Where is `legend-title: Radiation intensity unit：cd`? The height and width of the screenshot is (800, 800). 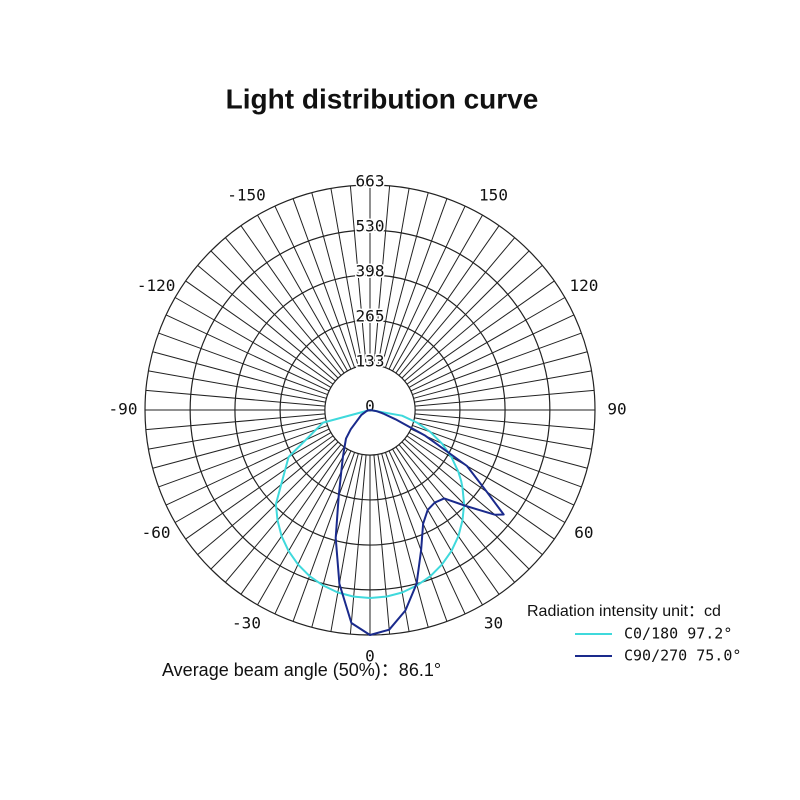 legend-title: Radiation intensity unit：cd is located at coordinates (624, 611).